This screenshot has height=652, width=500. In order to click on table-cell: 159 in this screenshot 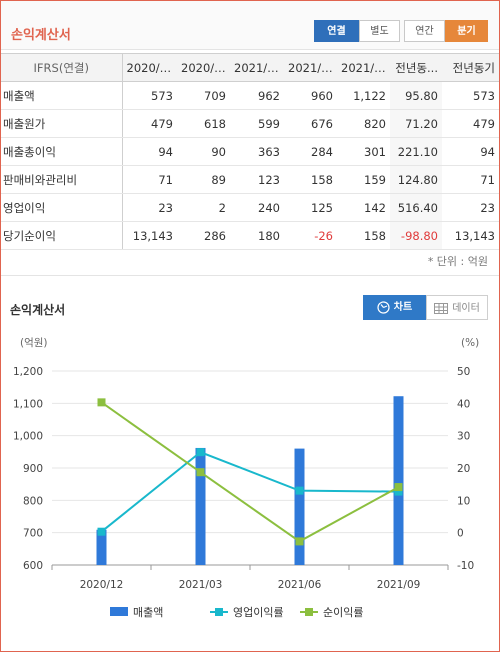, I will do `click(363, 179)`.